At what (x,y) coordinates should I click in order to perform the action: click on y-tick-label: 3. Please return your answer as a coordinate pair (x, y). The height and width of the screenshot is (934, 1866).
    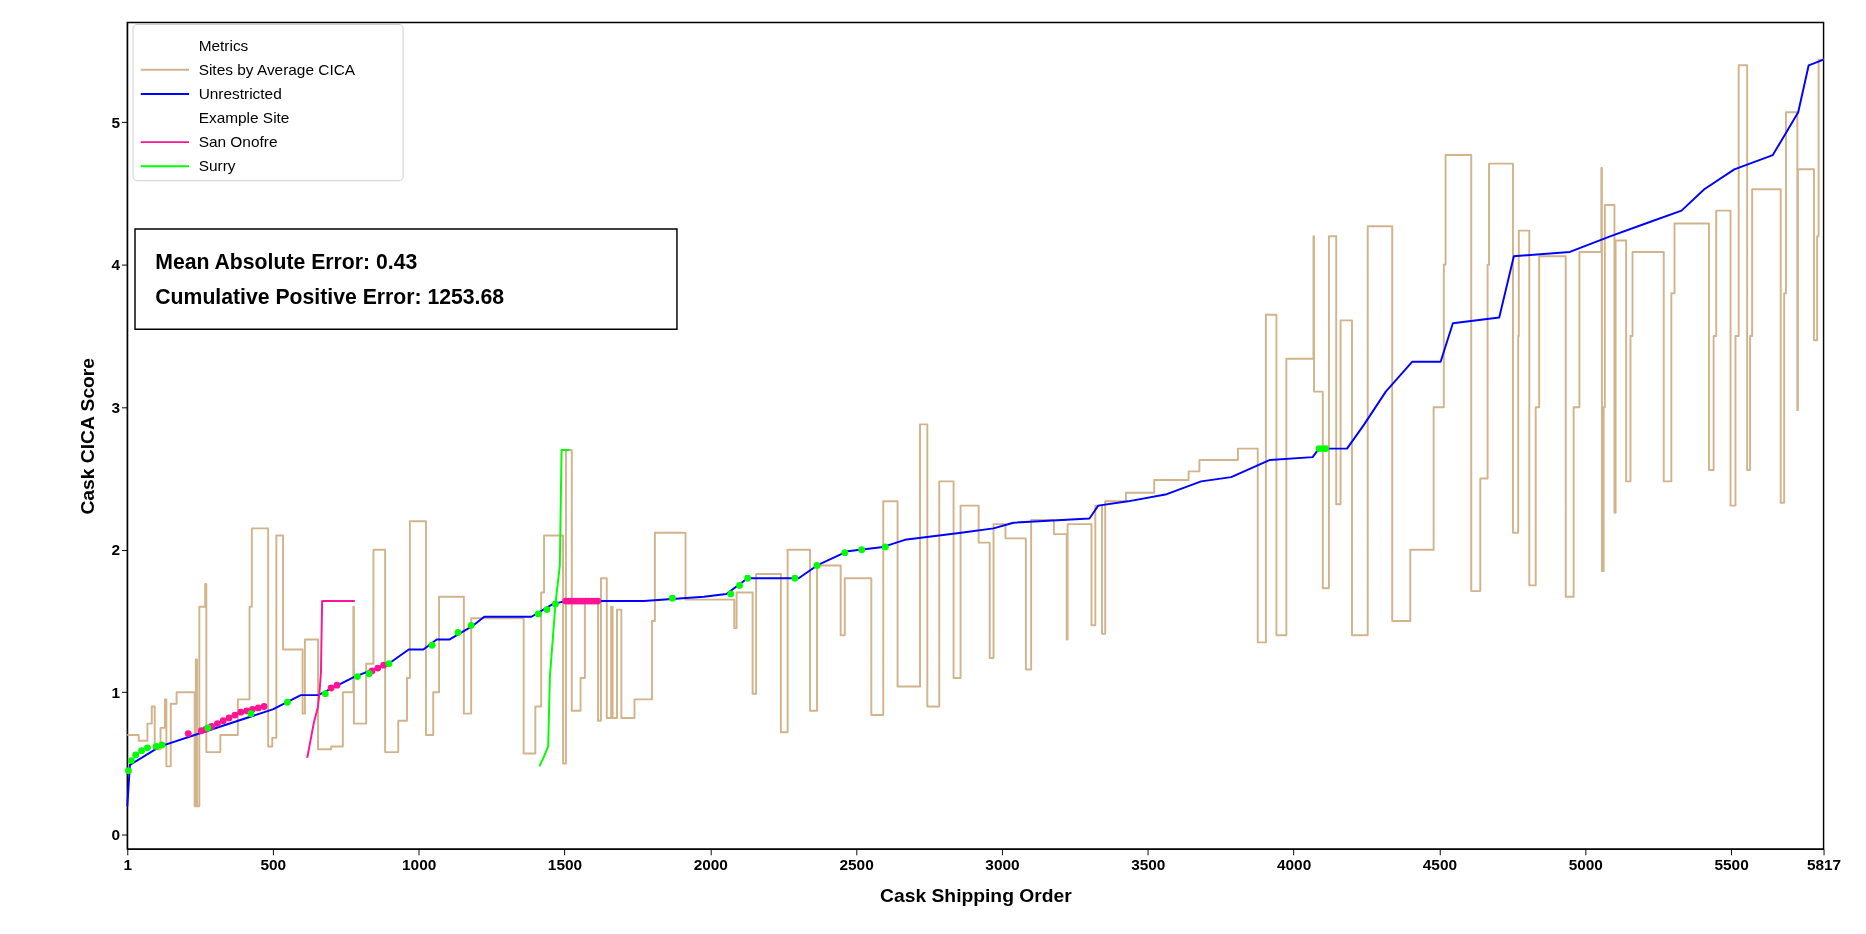
    Looking at the image, I should click on (116, 407).